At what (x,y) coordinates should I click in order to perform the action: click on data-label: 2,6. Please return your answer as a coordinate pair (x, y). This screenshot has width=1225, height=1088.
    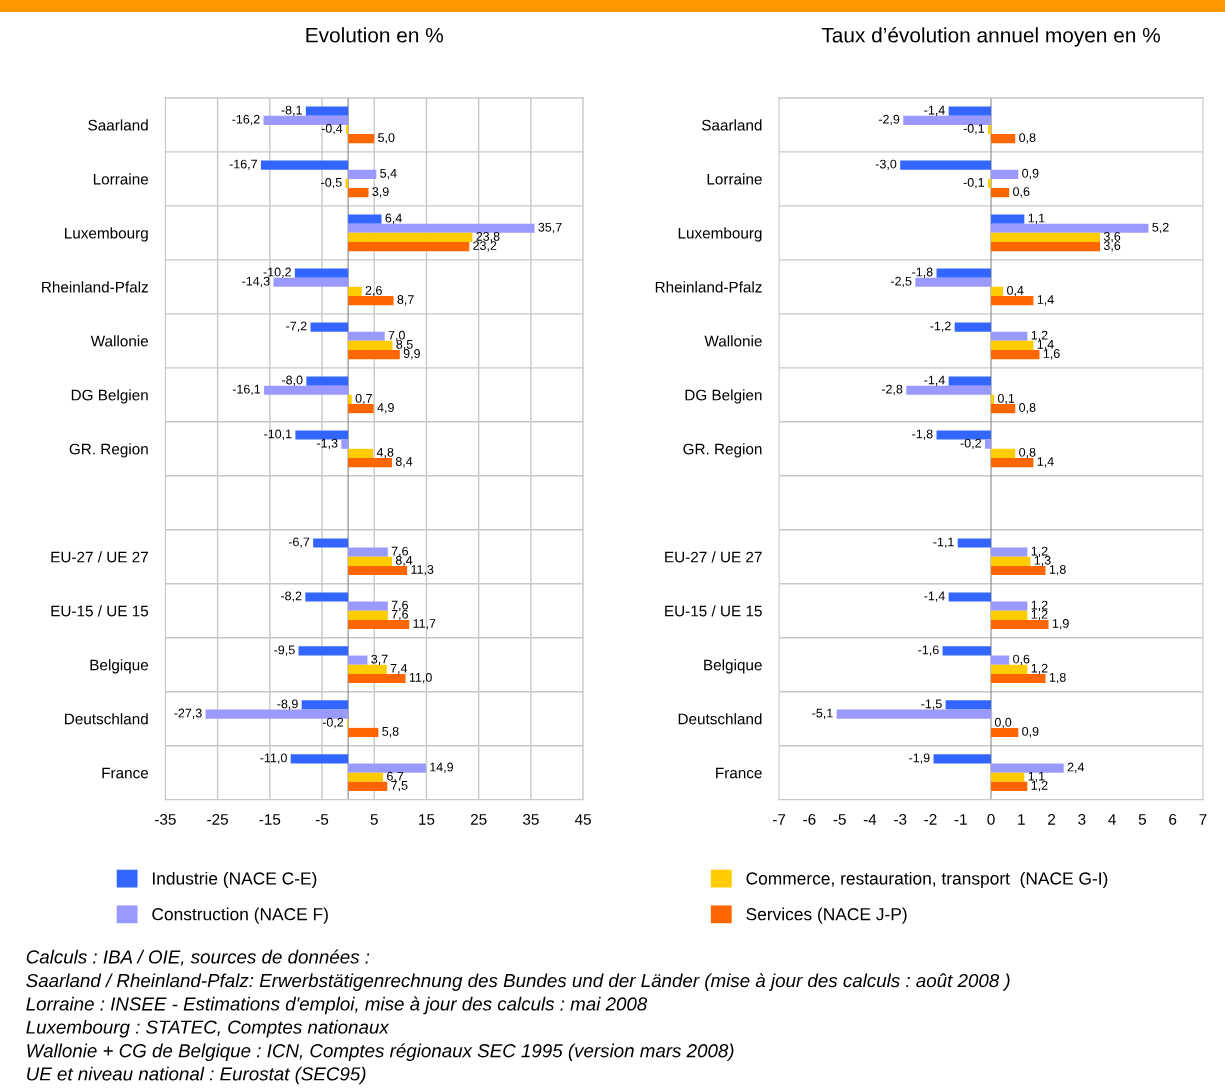
    Looking at the image, I should click on (373, 291).